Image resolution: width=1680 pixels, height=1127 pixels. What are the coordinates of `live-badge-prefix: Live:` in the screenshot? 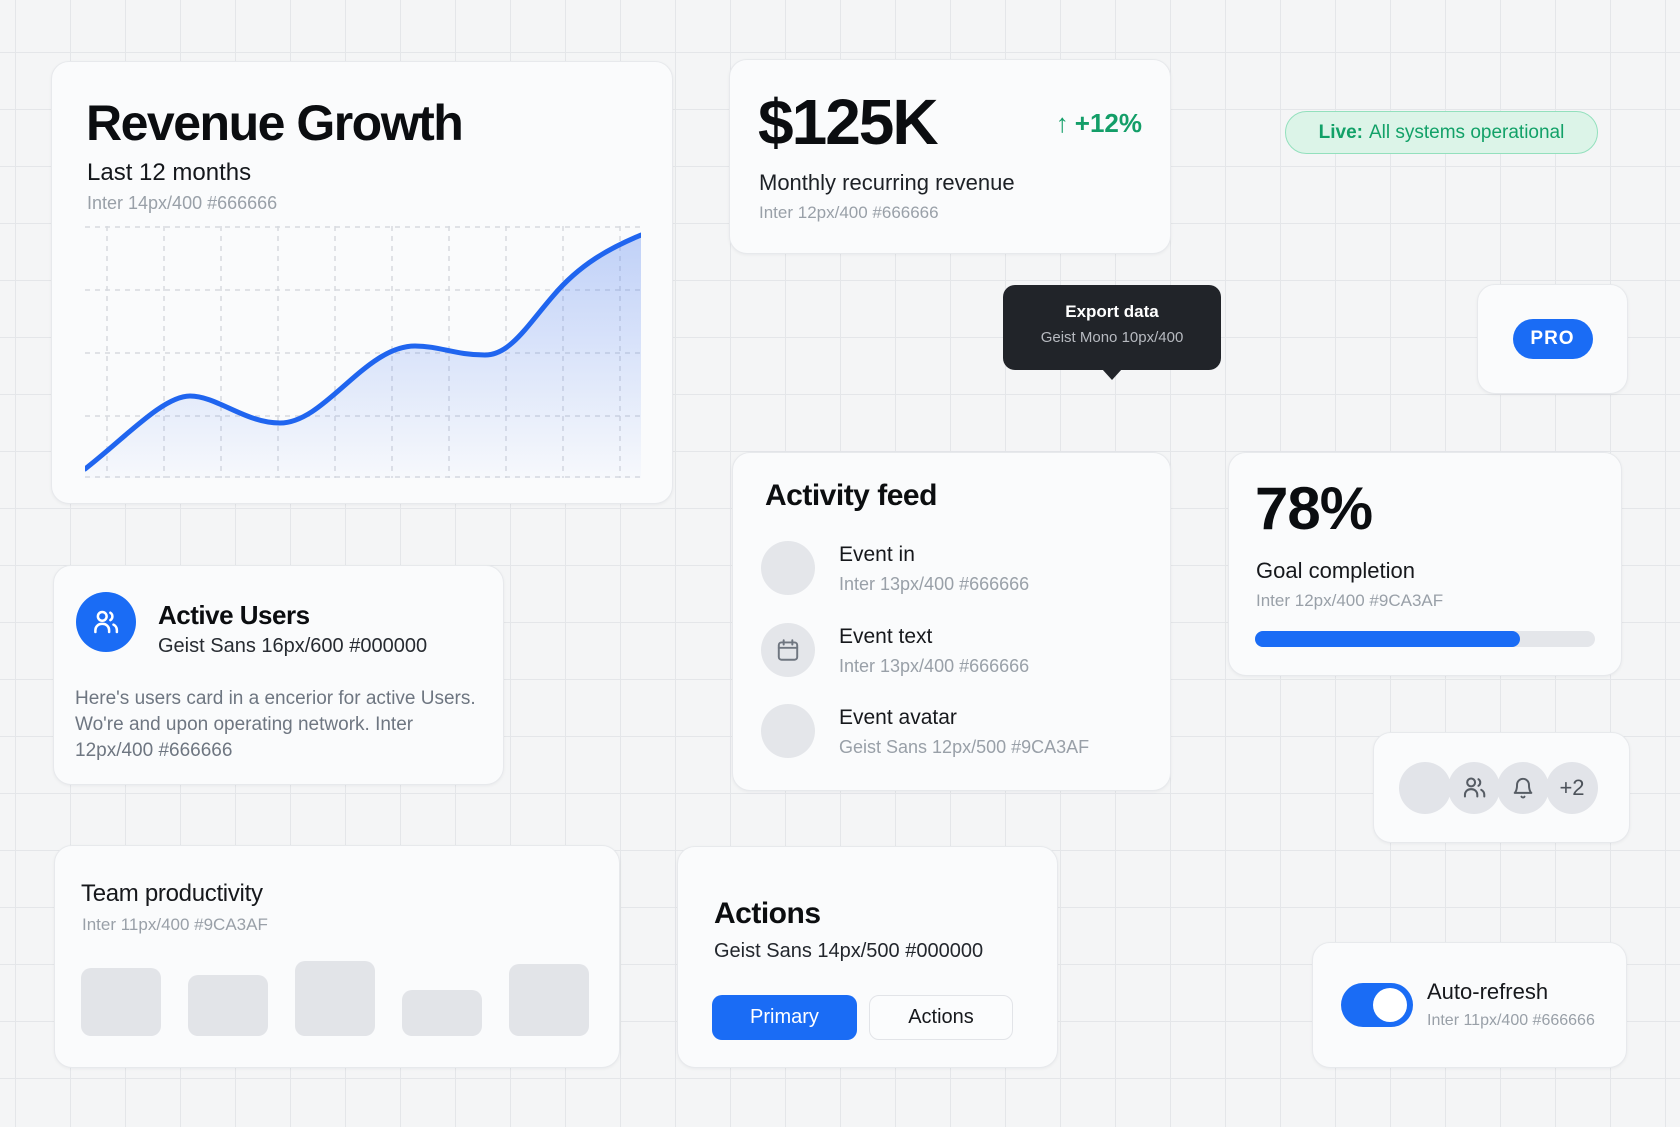 It's located at (1340, 132).